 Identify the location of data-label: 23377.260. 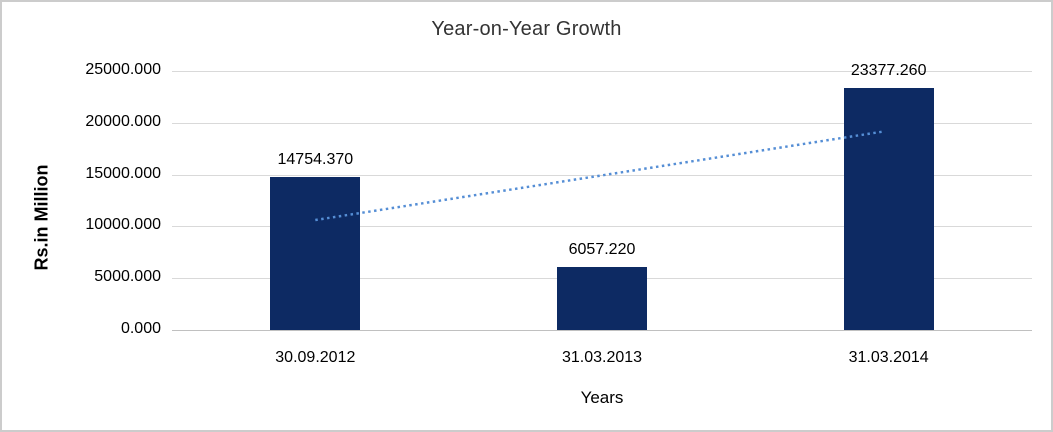
(888, 70).